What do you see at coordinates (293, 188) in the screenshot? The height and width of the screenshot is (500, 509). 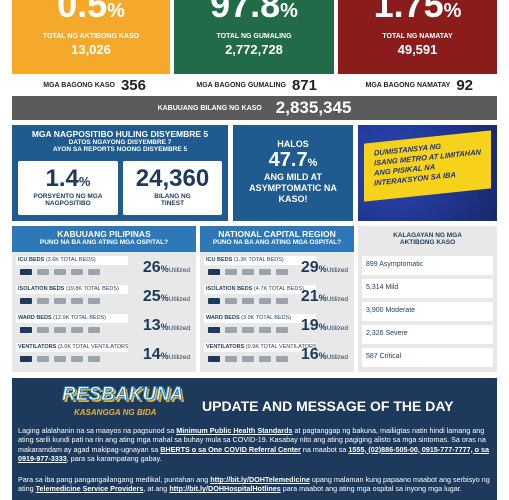 I see `text: ANG MILD AT ASYMPTOMATIC NA KASO!` at bounding box center [293, 188].